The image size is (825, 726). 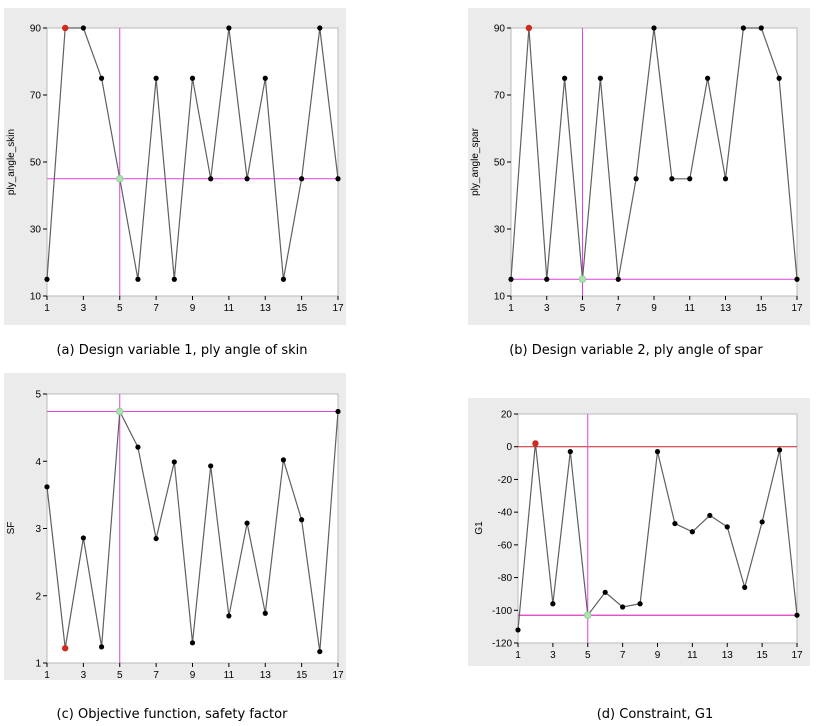 What do you see at coordinates (507, 415) in the screenshot?
I see `y-tick-label: 20` at bounding box center [507, 415].